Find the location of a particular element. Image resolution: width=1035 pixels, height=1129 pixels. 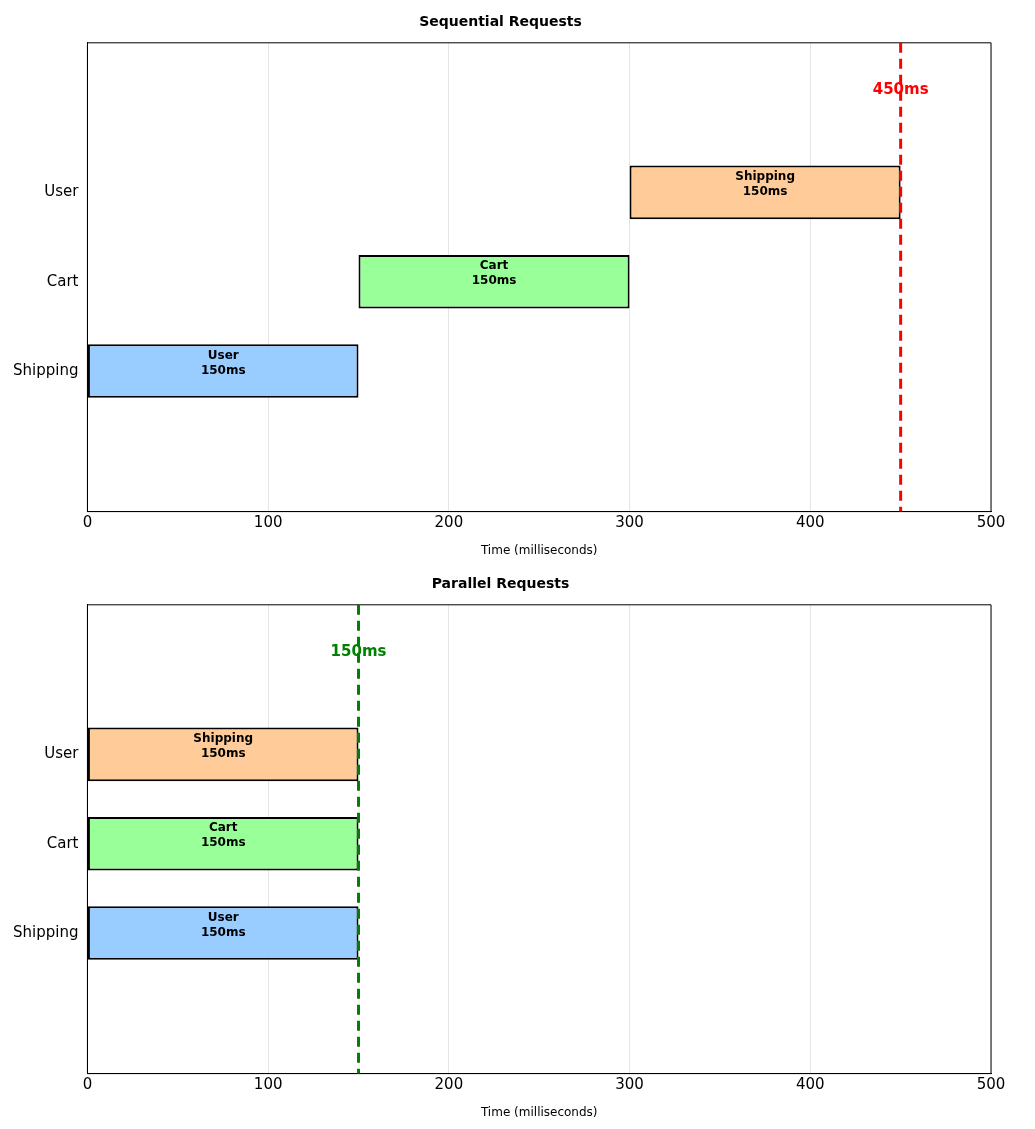

ref-line-label: 450ms is located at coordinates (900, 88).